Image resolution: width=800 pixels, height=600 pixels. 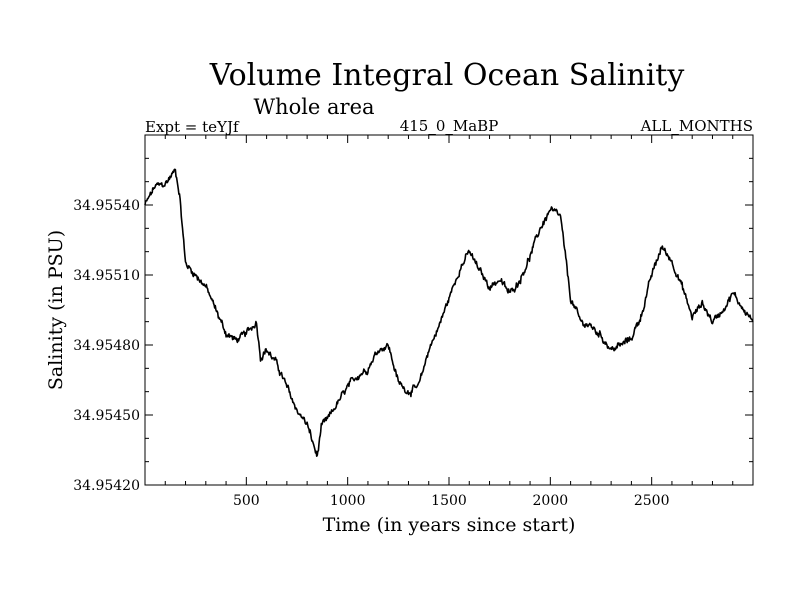 What do you see at coordinates (246, 501) in the screenshot?
I see `x-tick-label: 500` at bounding box center [246, 501].